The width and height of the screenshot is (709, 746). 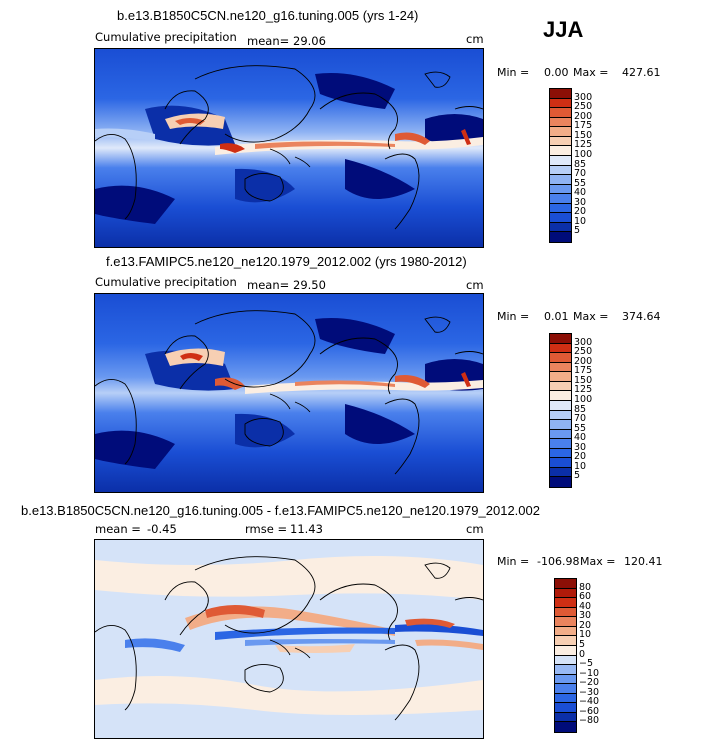 I want to click on panel2-min-value: 0.01, so click(x=556, y=316).